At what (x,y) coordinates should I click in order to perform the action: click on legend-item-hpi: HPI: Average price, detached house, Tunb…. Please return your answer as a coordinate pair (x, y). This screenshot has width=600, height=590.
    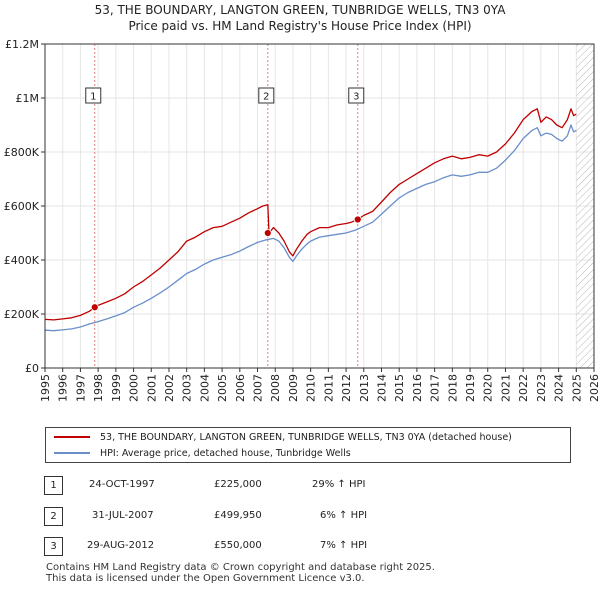
    Looking at the image, I should click on (202, 453).